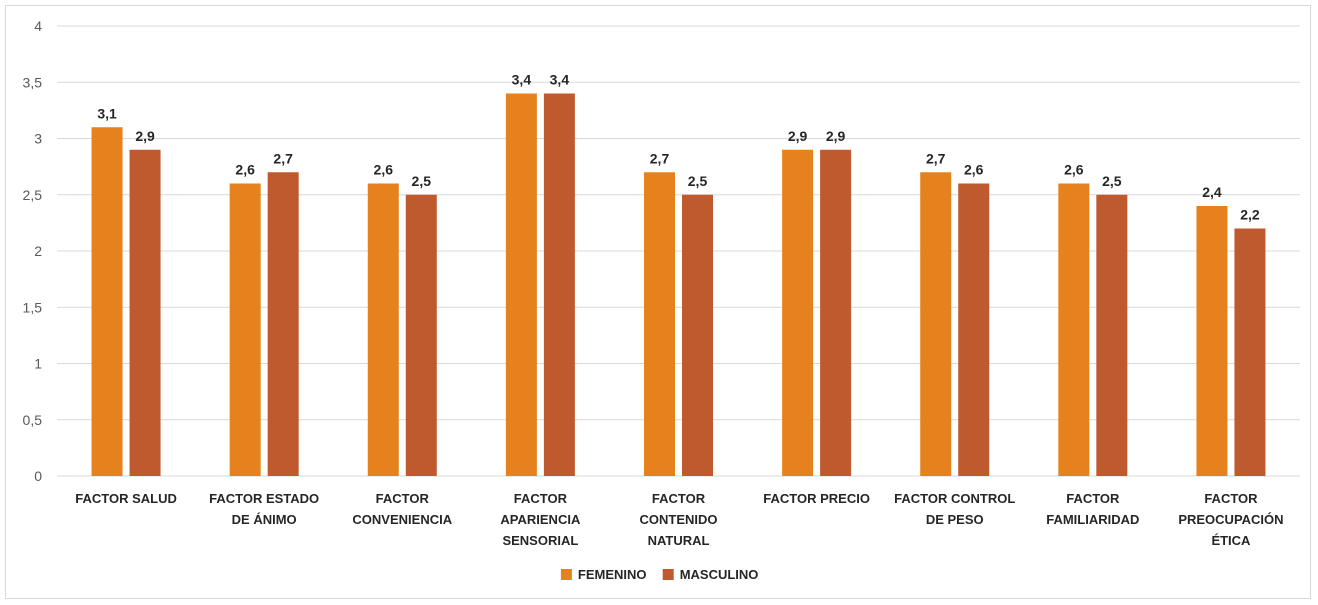 This screenshot has height=605, width=1318. I want to click on x-tick-label: DE PESO, so click(955, 519).